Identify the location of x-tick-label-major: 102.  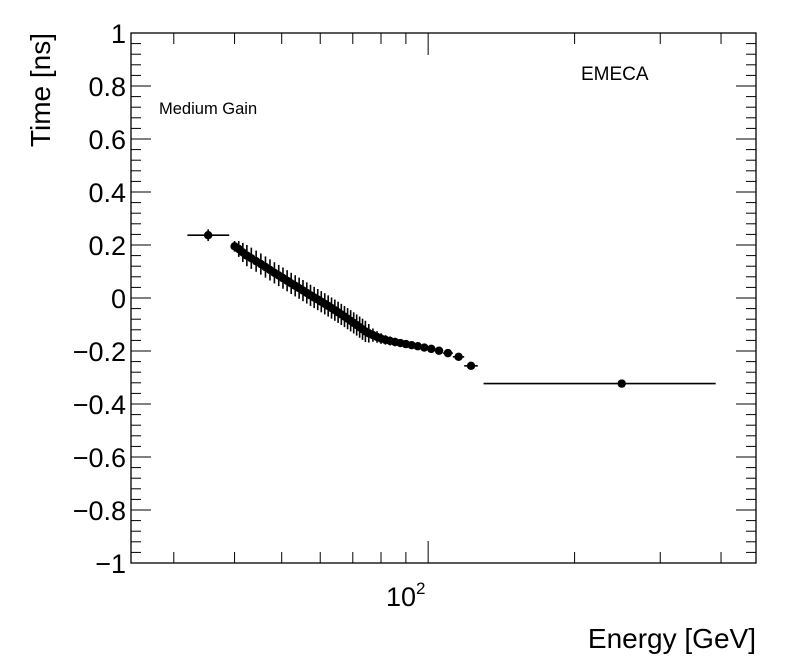
(406, 595).